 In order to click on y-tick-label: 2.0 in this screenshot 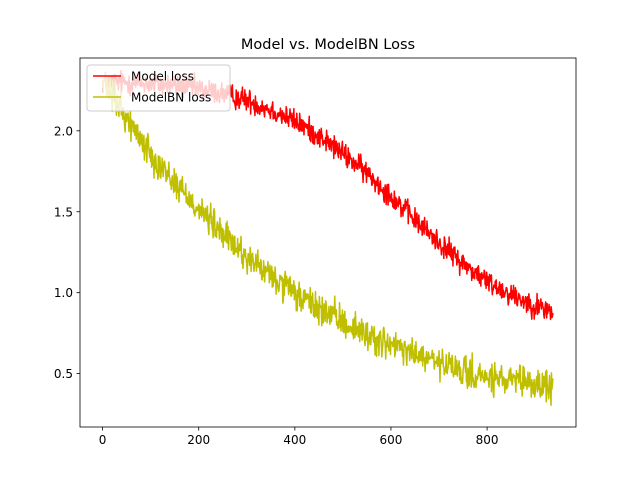, I will do `click(63, 131)`.